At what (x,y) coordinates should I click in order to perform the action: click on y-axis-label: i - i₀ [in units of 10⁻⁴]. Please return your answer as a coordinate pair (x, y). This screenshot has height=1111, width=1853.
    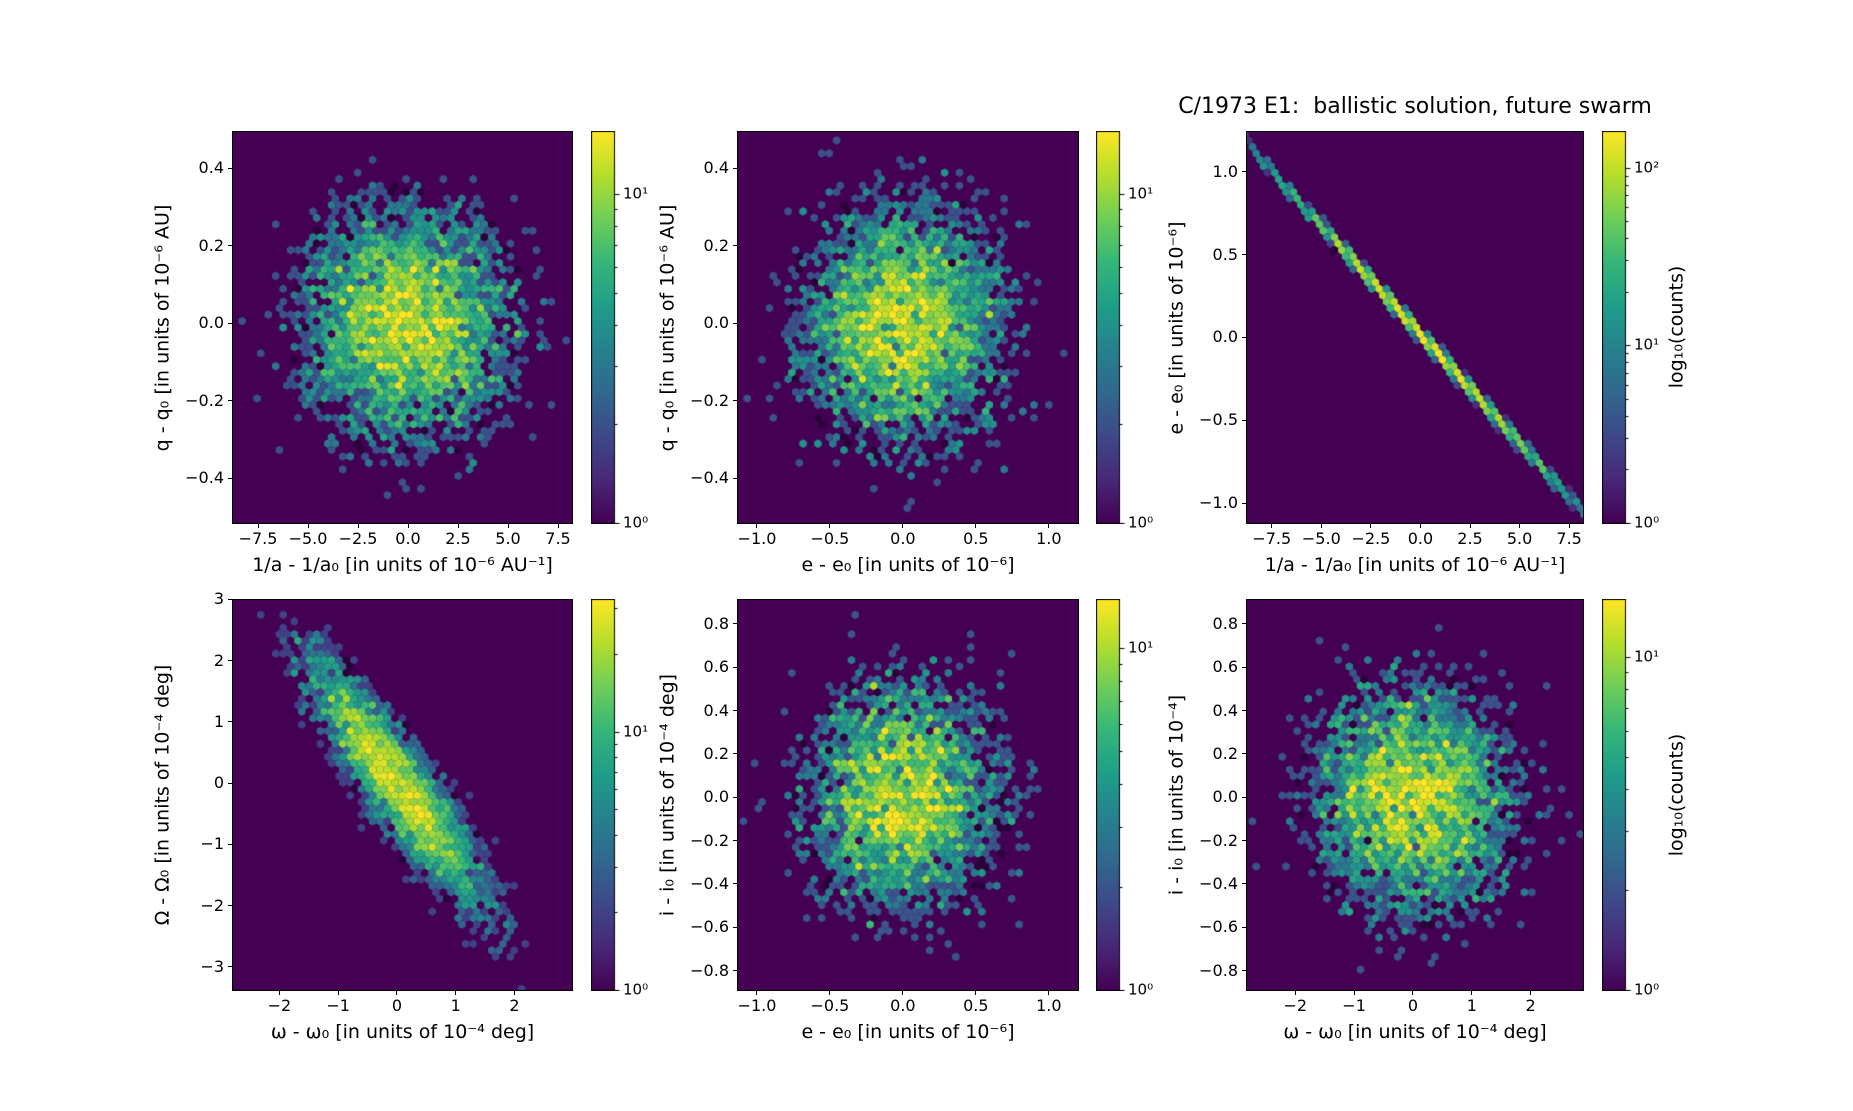
    Looking at the image, I should click on (1176, 795).